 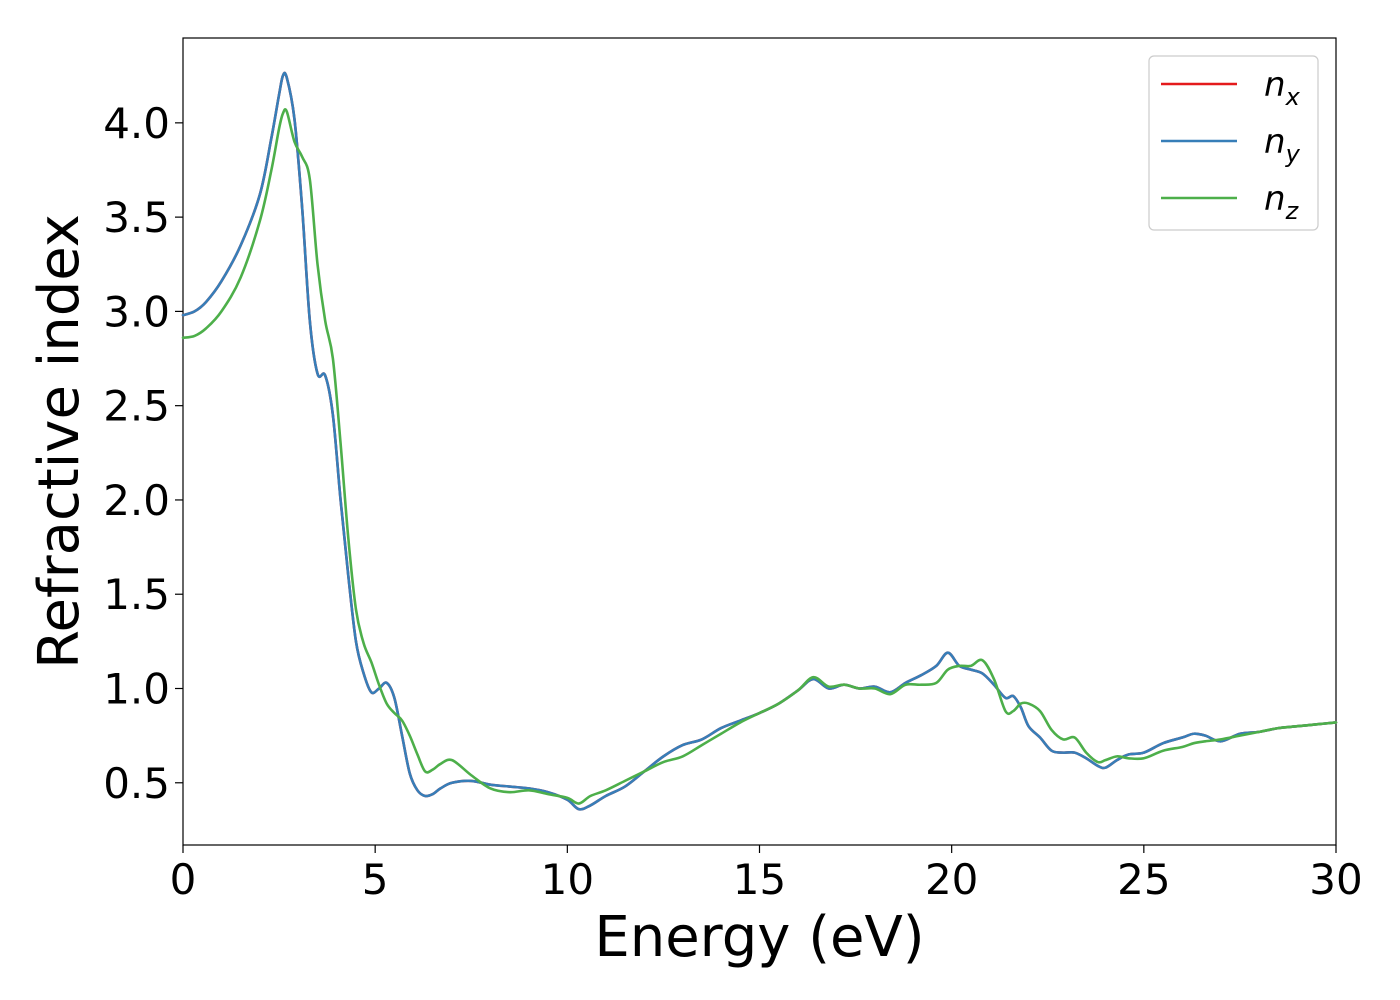 I want to click on x-tick-label: 15, so click(x=759, y=879).